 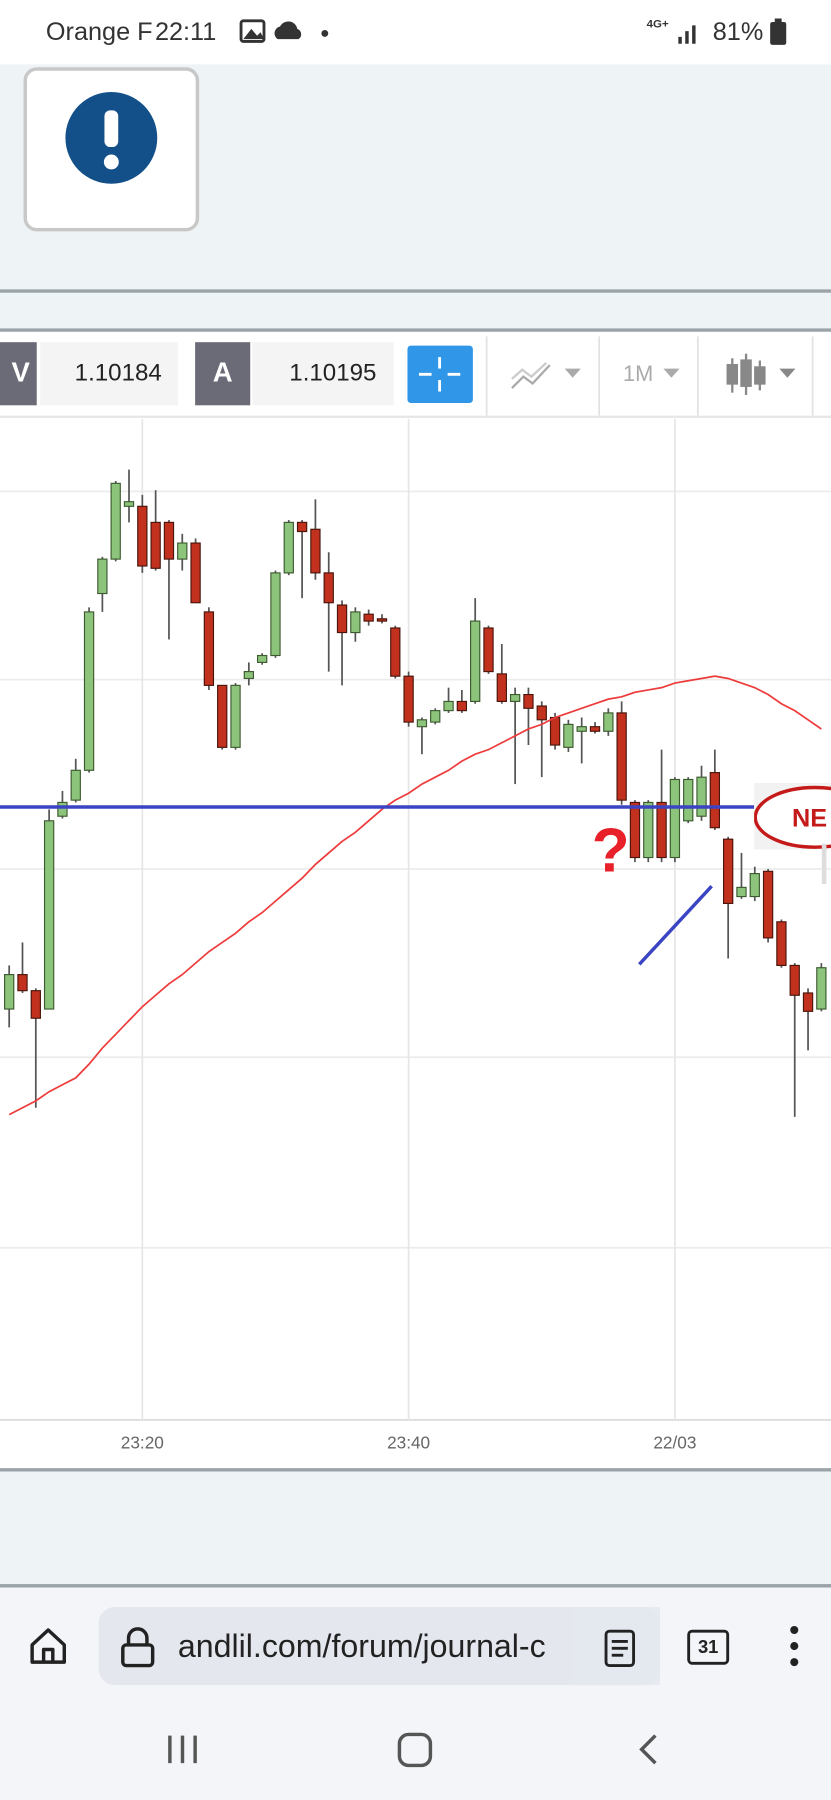 What do you see at coordinates (824, 863) in the screenshot?
I see `scroll-handle` at bounding box center [824, 863].